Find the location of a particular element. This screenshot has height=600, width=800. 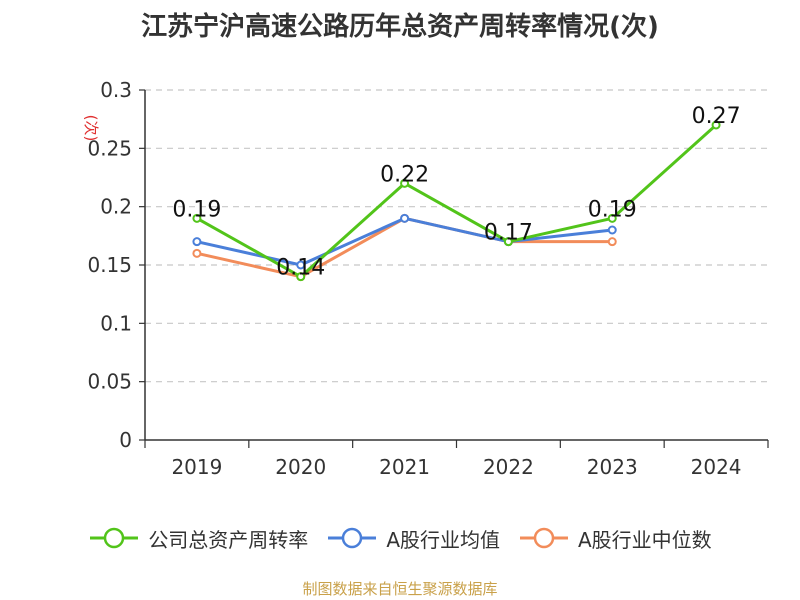

legend-label: A股行业中位数 is located at coordinates (645, 539).